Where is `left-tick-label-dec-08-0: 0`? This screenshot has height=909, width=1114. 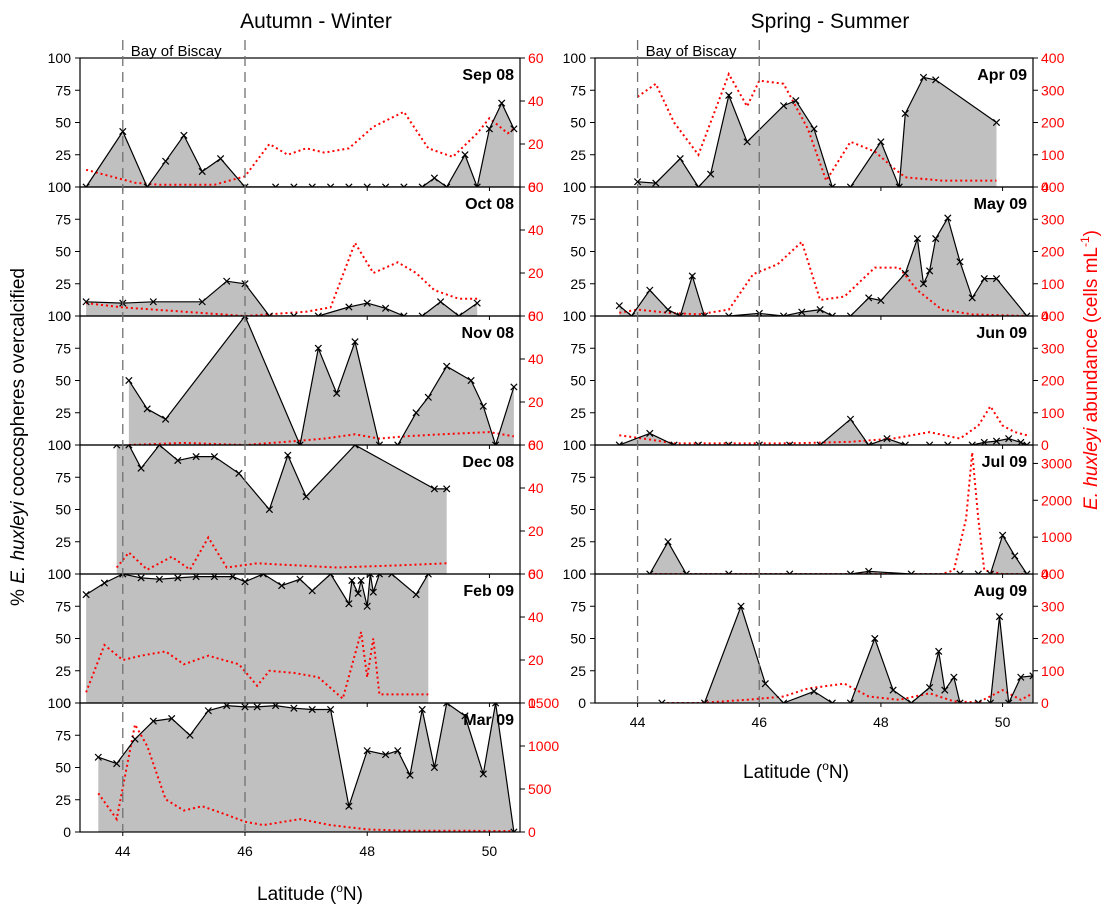
left-tick-label-dec-08-0: 0 is located at coordinates (67, 574).